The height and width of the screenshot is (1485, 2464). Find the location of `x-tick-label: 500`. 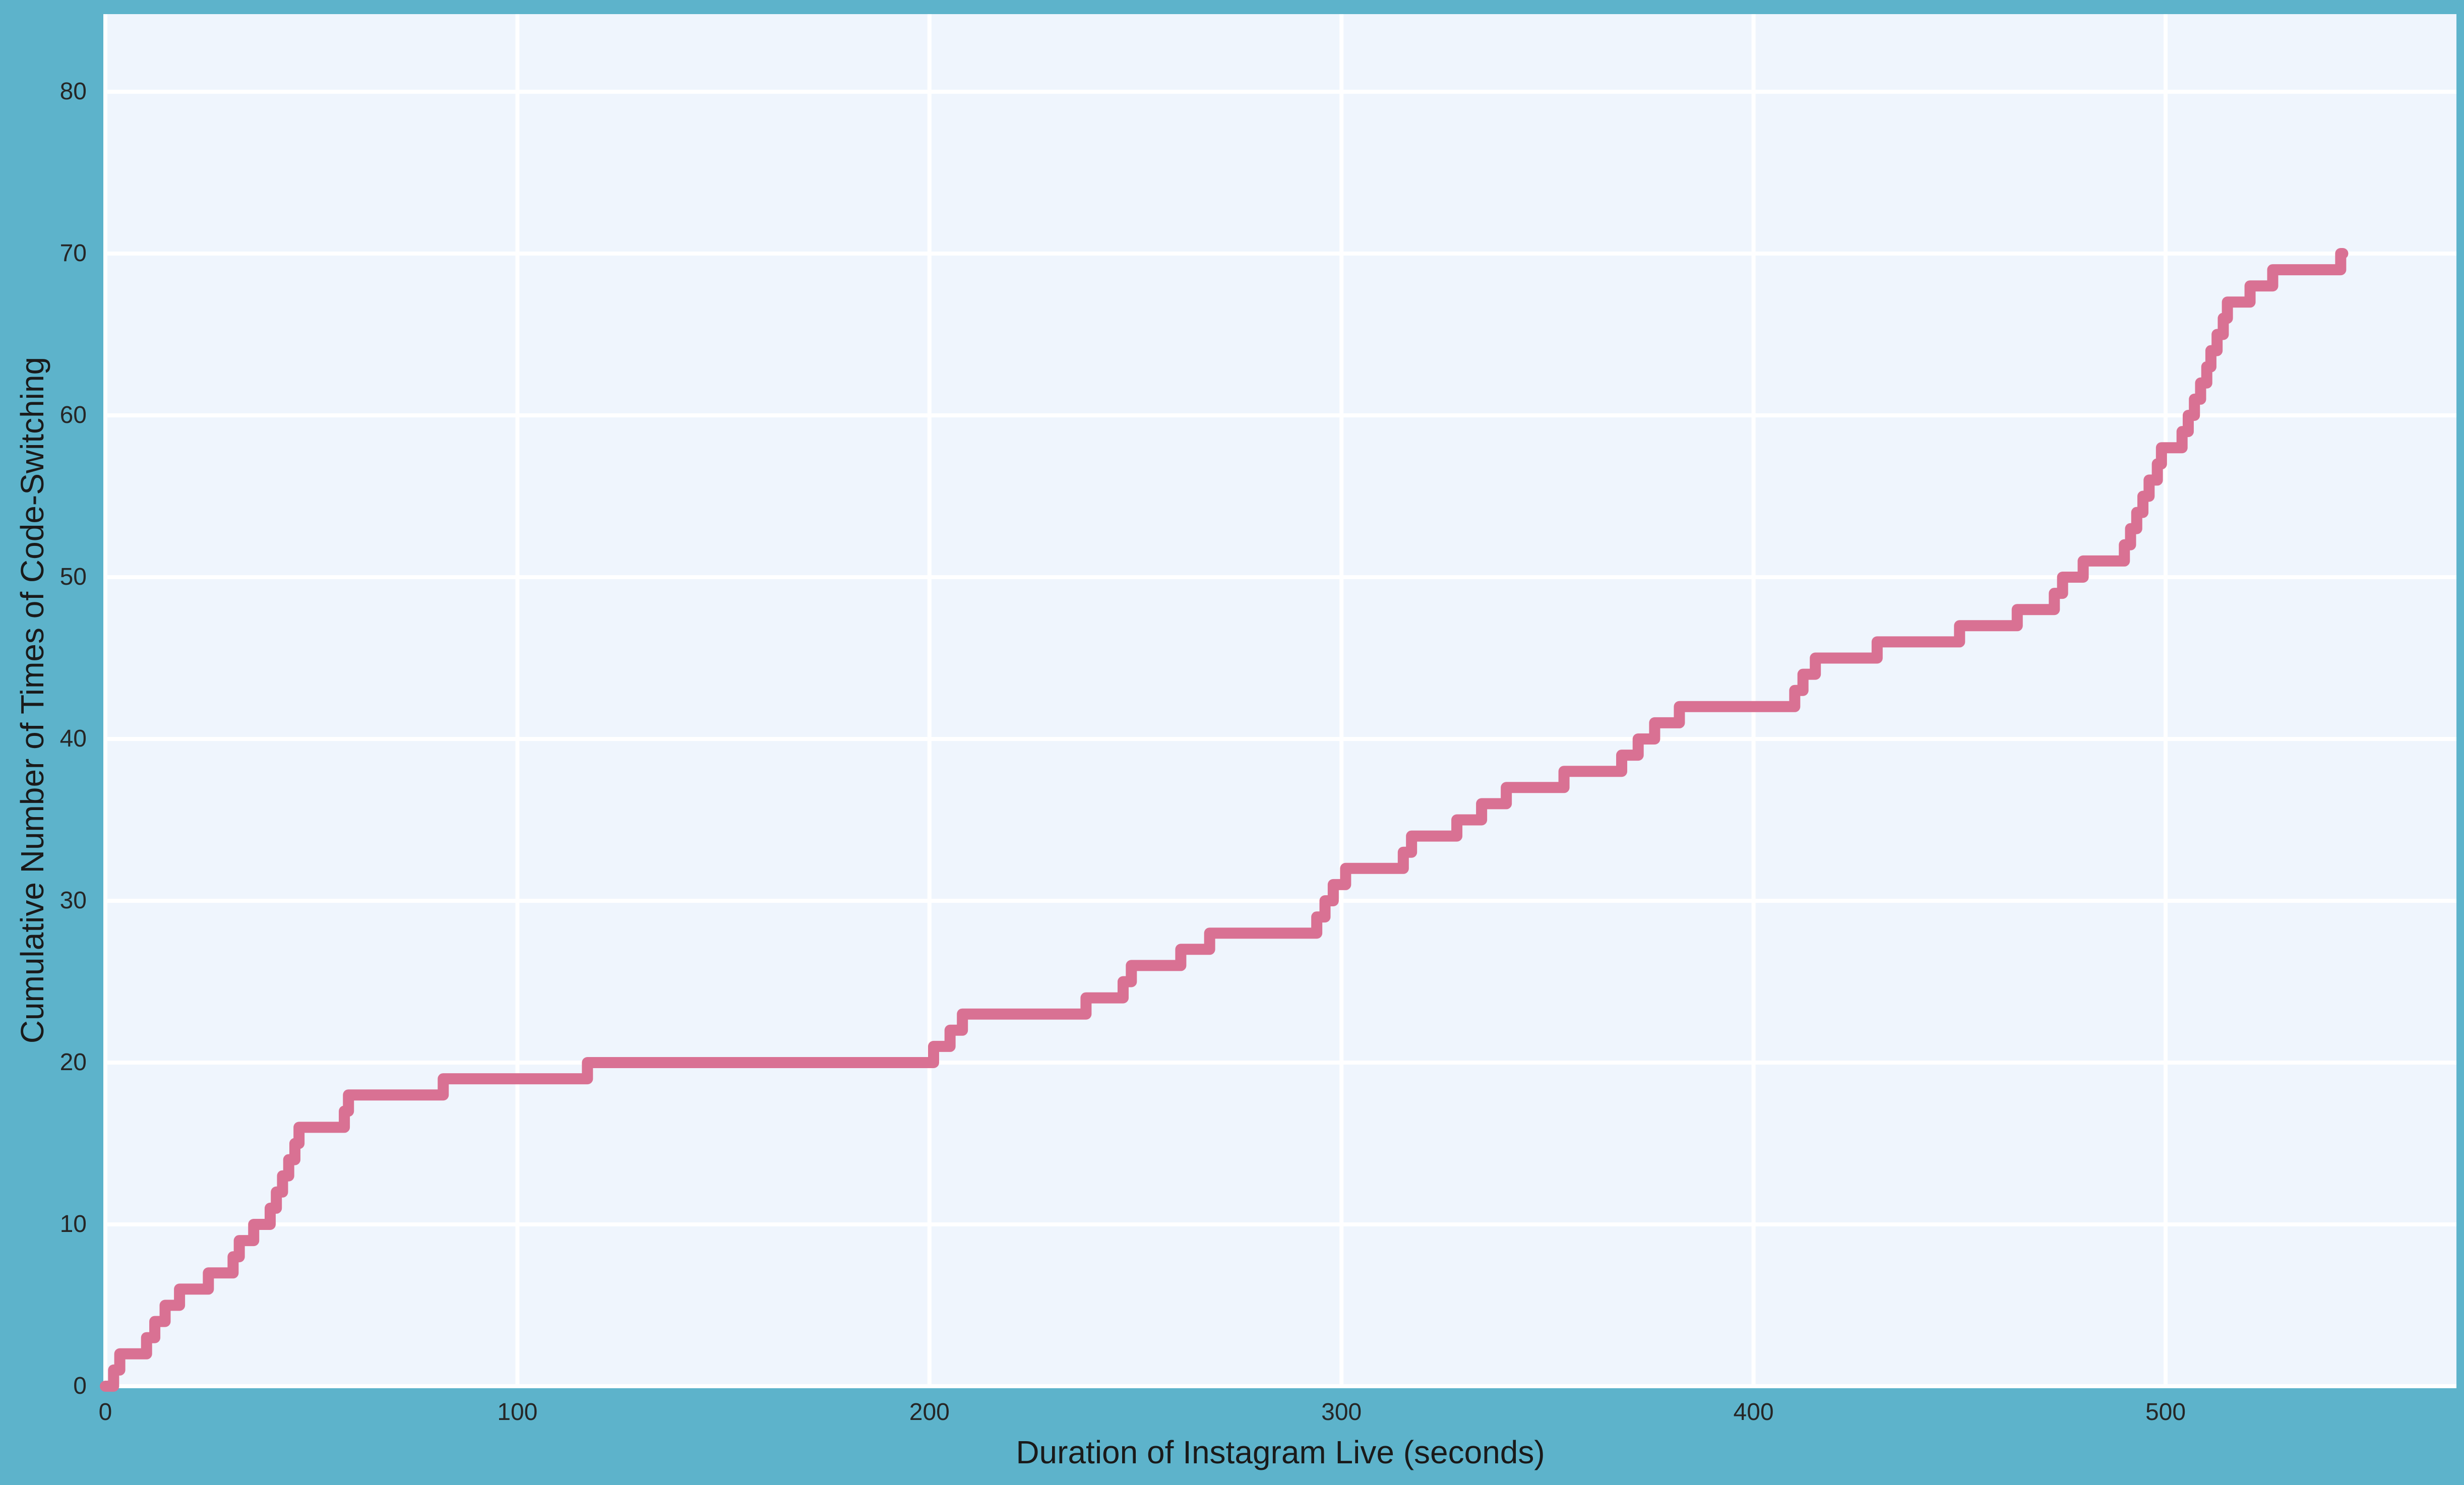

x-tick-label: 500 is located at coordinates (2165, 1412).